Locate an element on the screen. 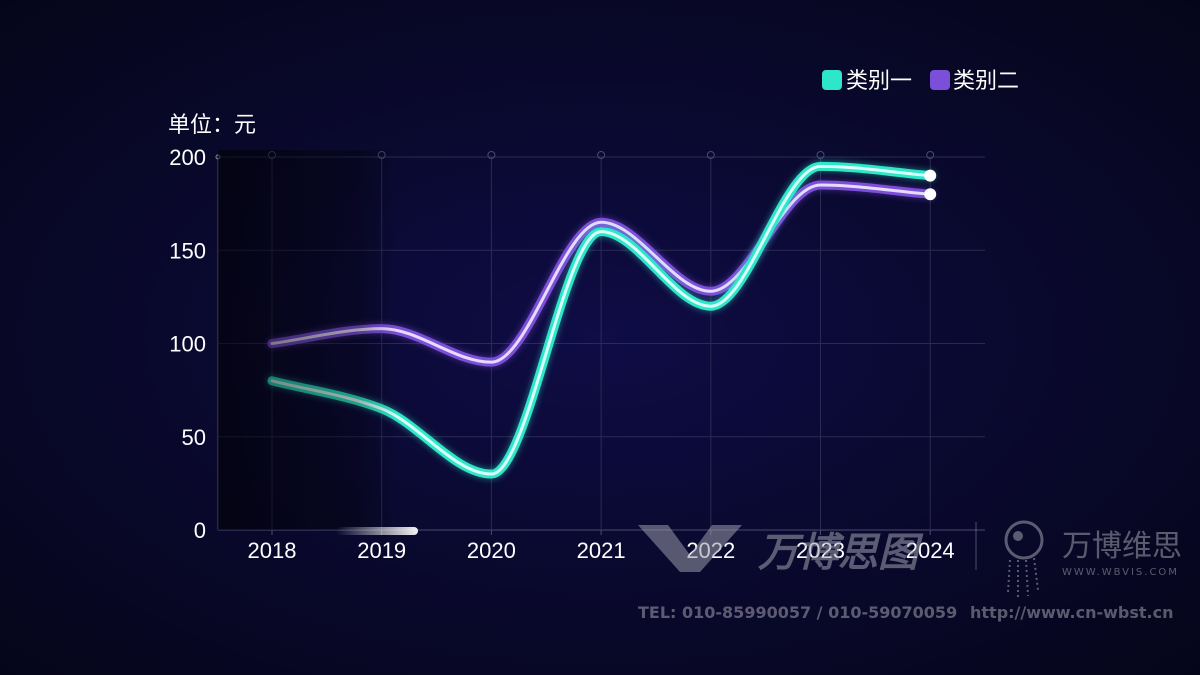  x-axis: 2018201920202021202220232024 is located at coordinates (601, 546).